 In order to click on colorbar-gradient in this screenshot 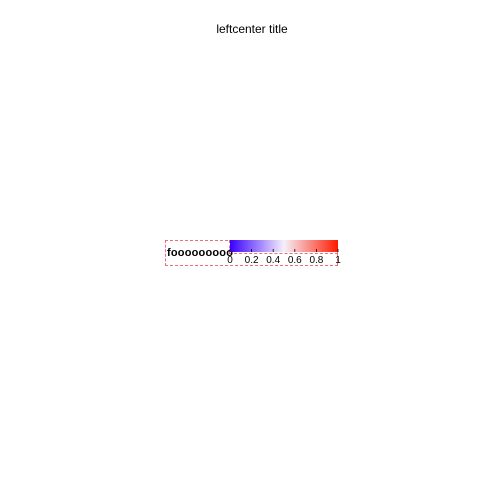, I will do `click(284, 246)`.